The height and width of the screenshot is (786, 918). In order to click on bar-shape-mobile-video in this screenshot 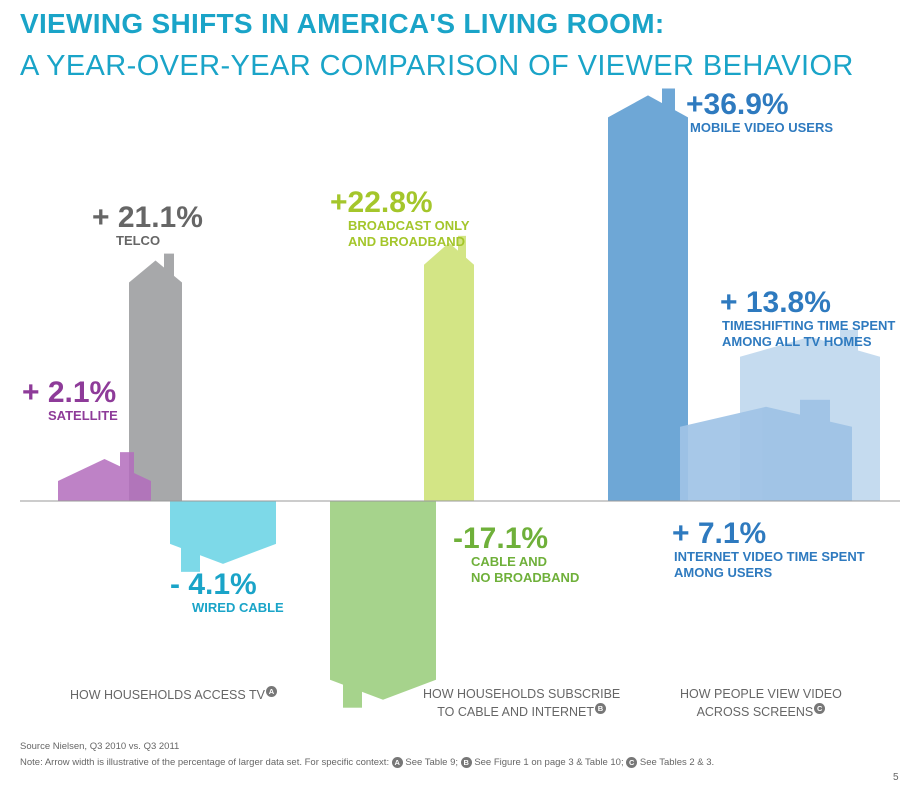, I will do `click(648, 298)`.